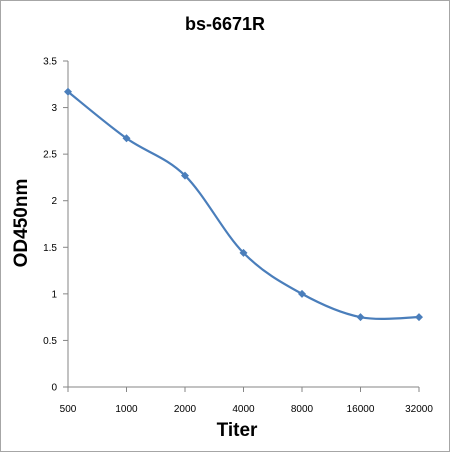 The width and height of the screenshot is (450, 452). I want to click on y-tick-label: 3.5, so click(50, 62).